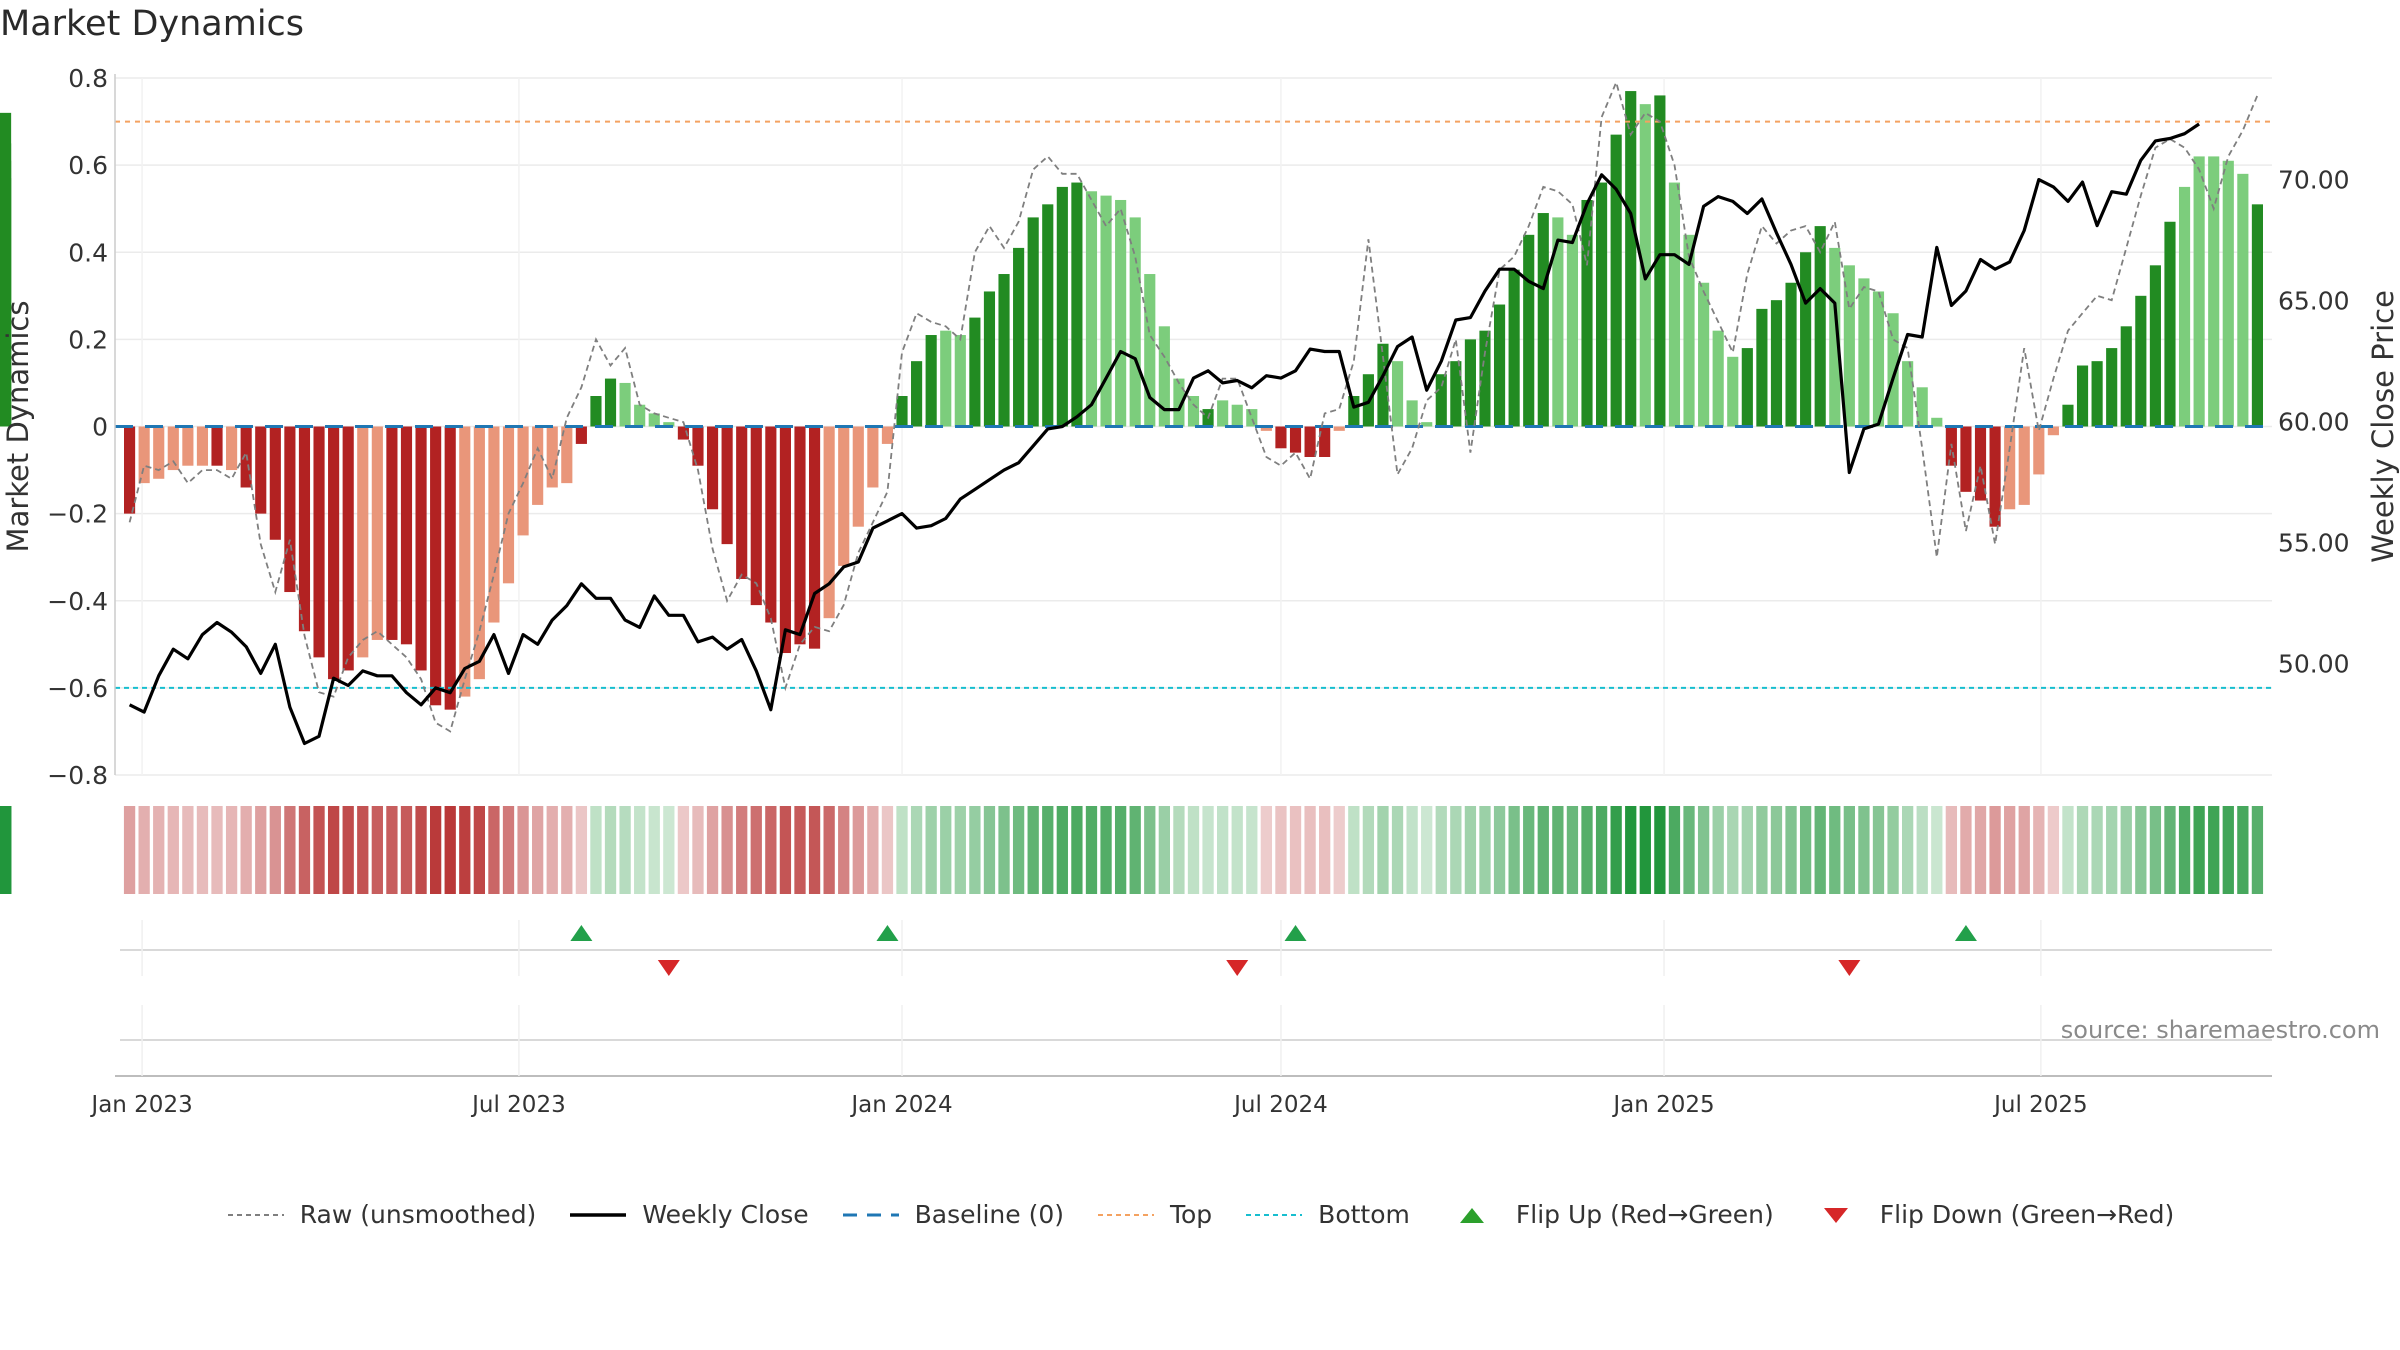 This screenshot has height=1350, width=2400. Describe the element at coordinates (77, 514) in the screenshot. I see `y-tick-label: −0.2` at that location.